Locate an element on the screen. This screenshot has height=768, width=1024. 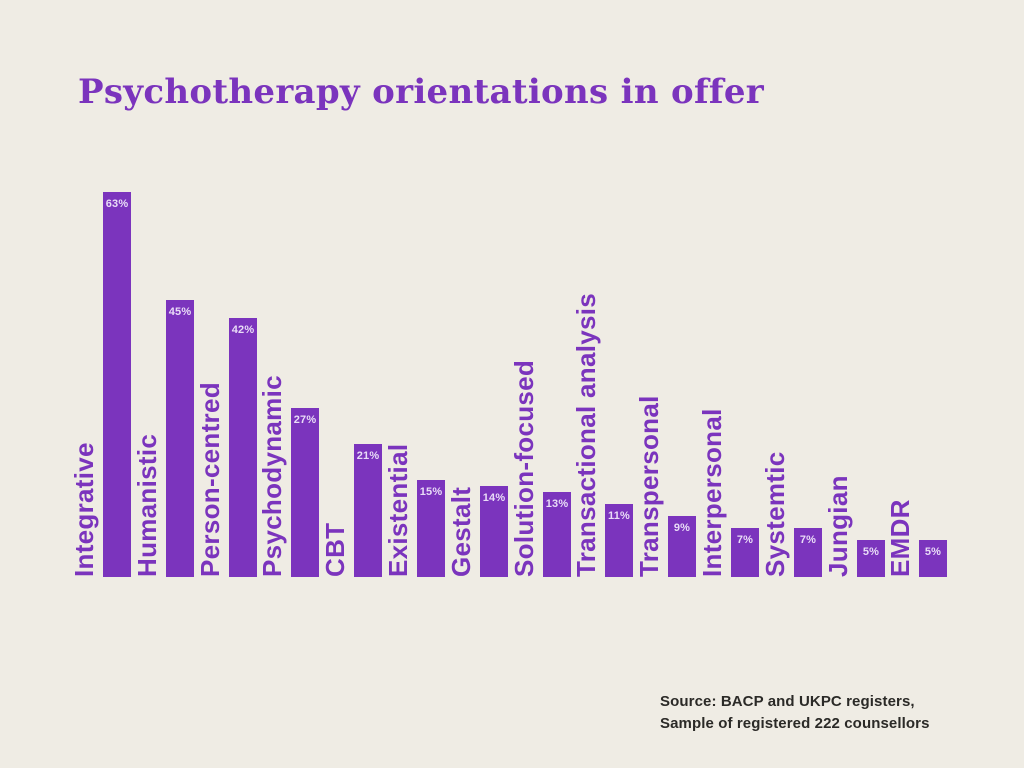
bar-value-label: 9% is located at coordinates (682, 528).